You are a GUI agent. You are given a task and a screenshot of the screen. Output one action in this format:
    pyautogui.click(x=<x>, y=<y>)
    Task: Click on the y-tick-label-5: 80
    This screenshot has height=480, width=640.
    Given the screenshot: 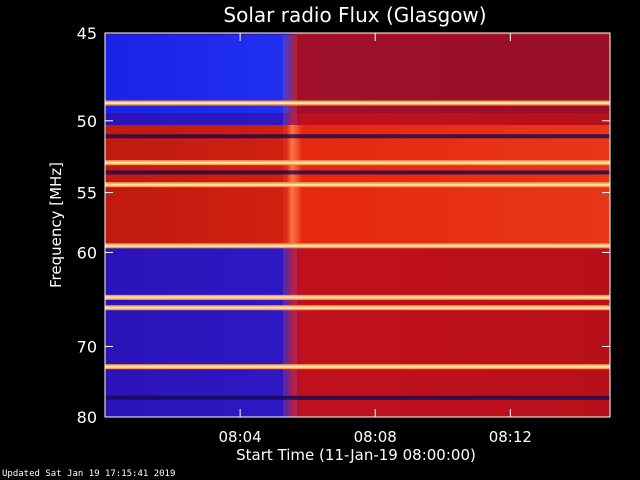 What is the action you would take?
    pyautogui.click(x=87, y=417)
    